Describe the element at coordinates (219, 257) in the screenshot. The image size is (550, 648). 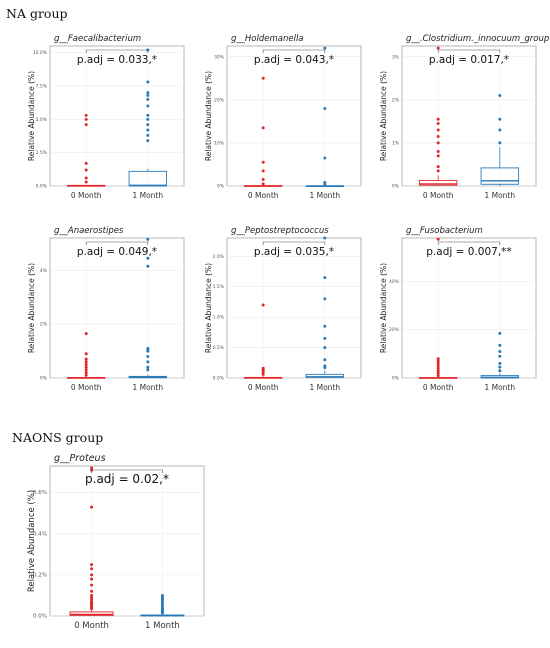
I see `y-tick-label: 2.0%` at that location.